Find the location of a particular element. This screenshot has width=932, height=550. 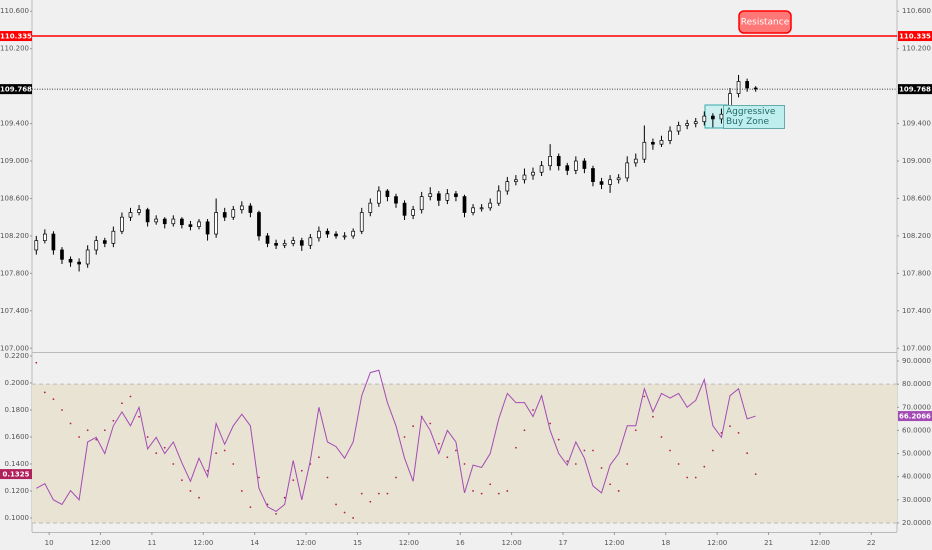

right-tick-label: 110.200 is located at coordinates (916, 49).